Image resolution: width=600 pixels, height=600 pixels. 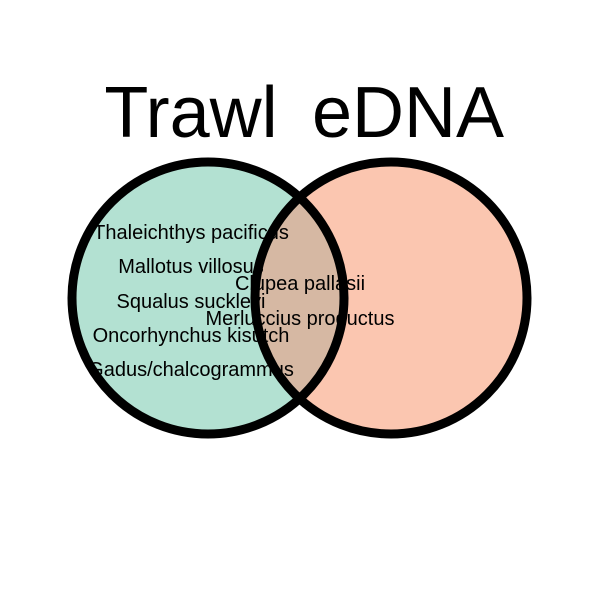 I want to click on species-label: Mallotus villosus, so click(x=191, y=267).